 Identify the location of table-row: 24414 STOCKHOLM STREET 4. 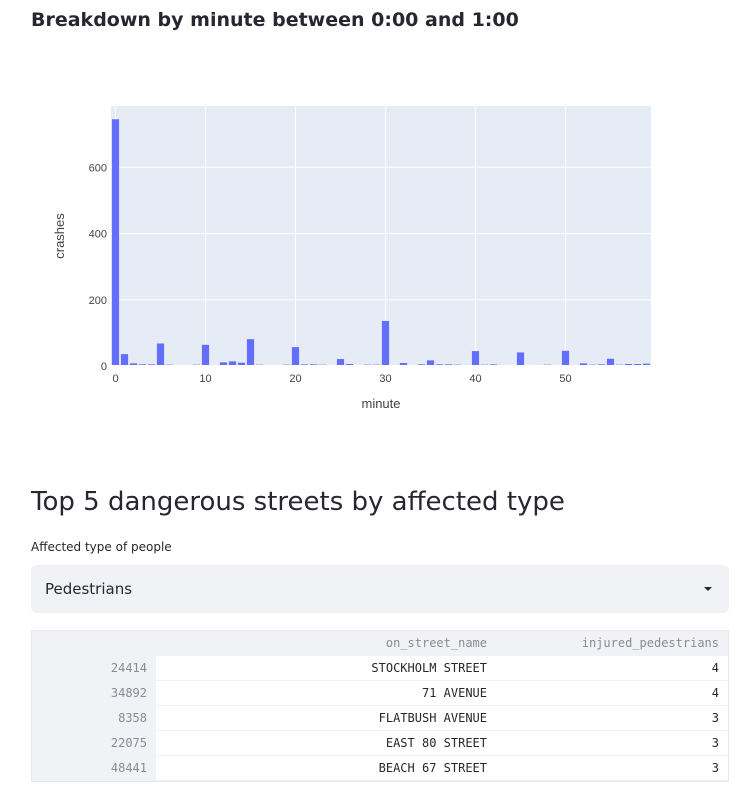
(380, 668).